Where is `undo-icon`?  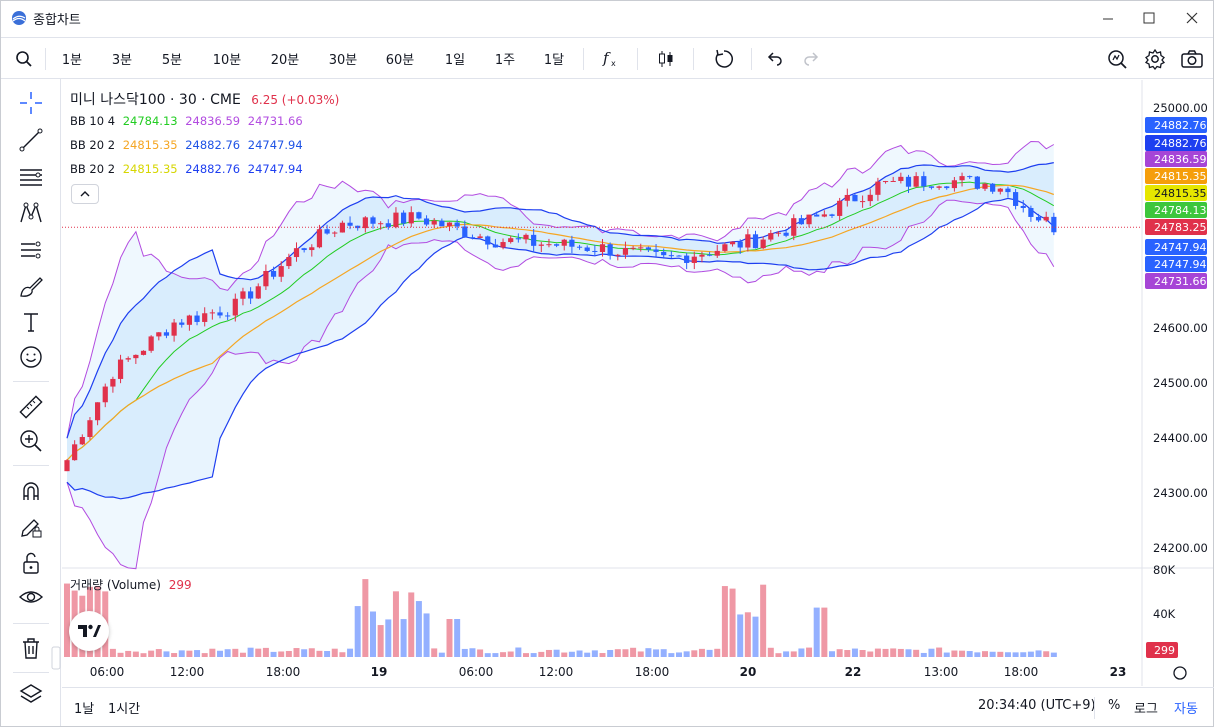 undo-icon is located at coordinates (774, 58).